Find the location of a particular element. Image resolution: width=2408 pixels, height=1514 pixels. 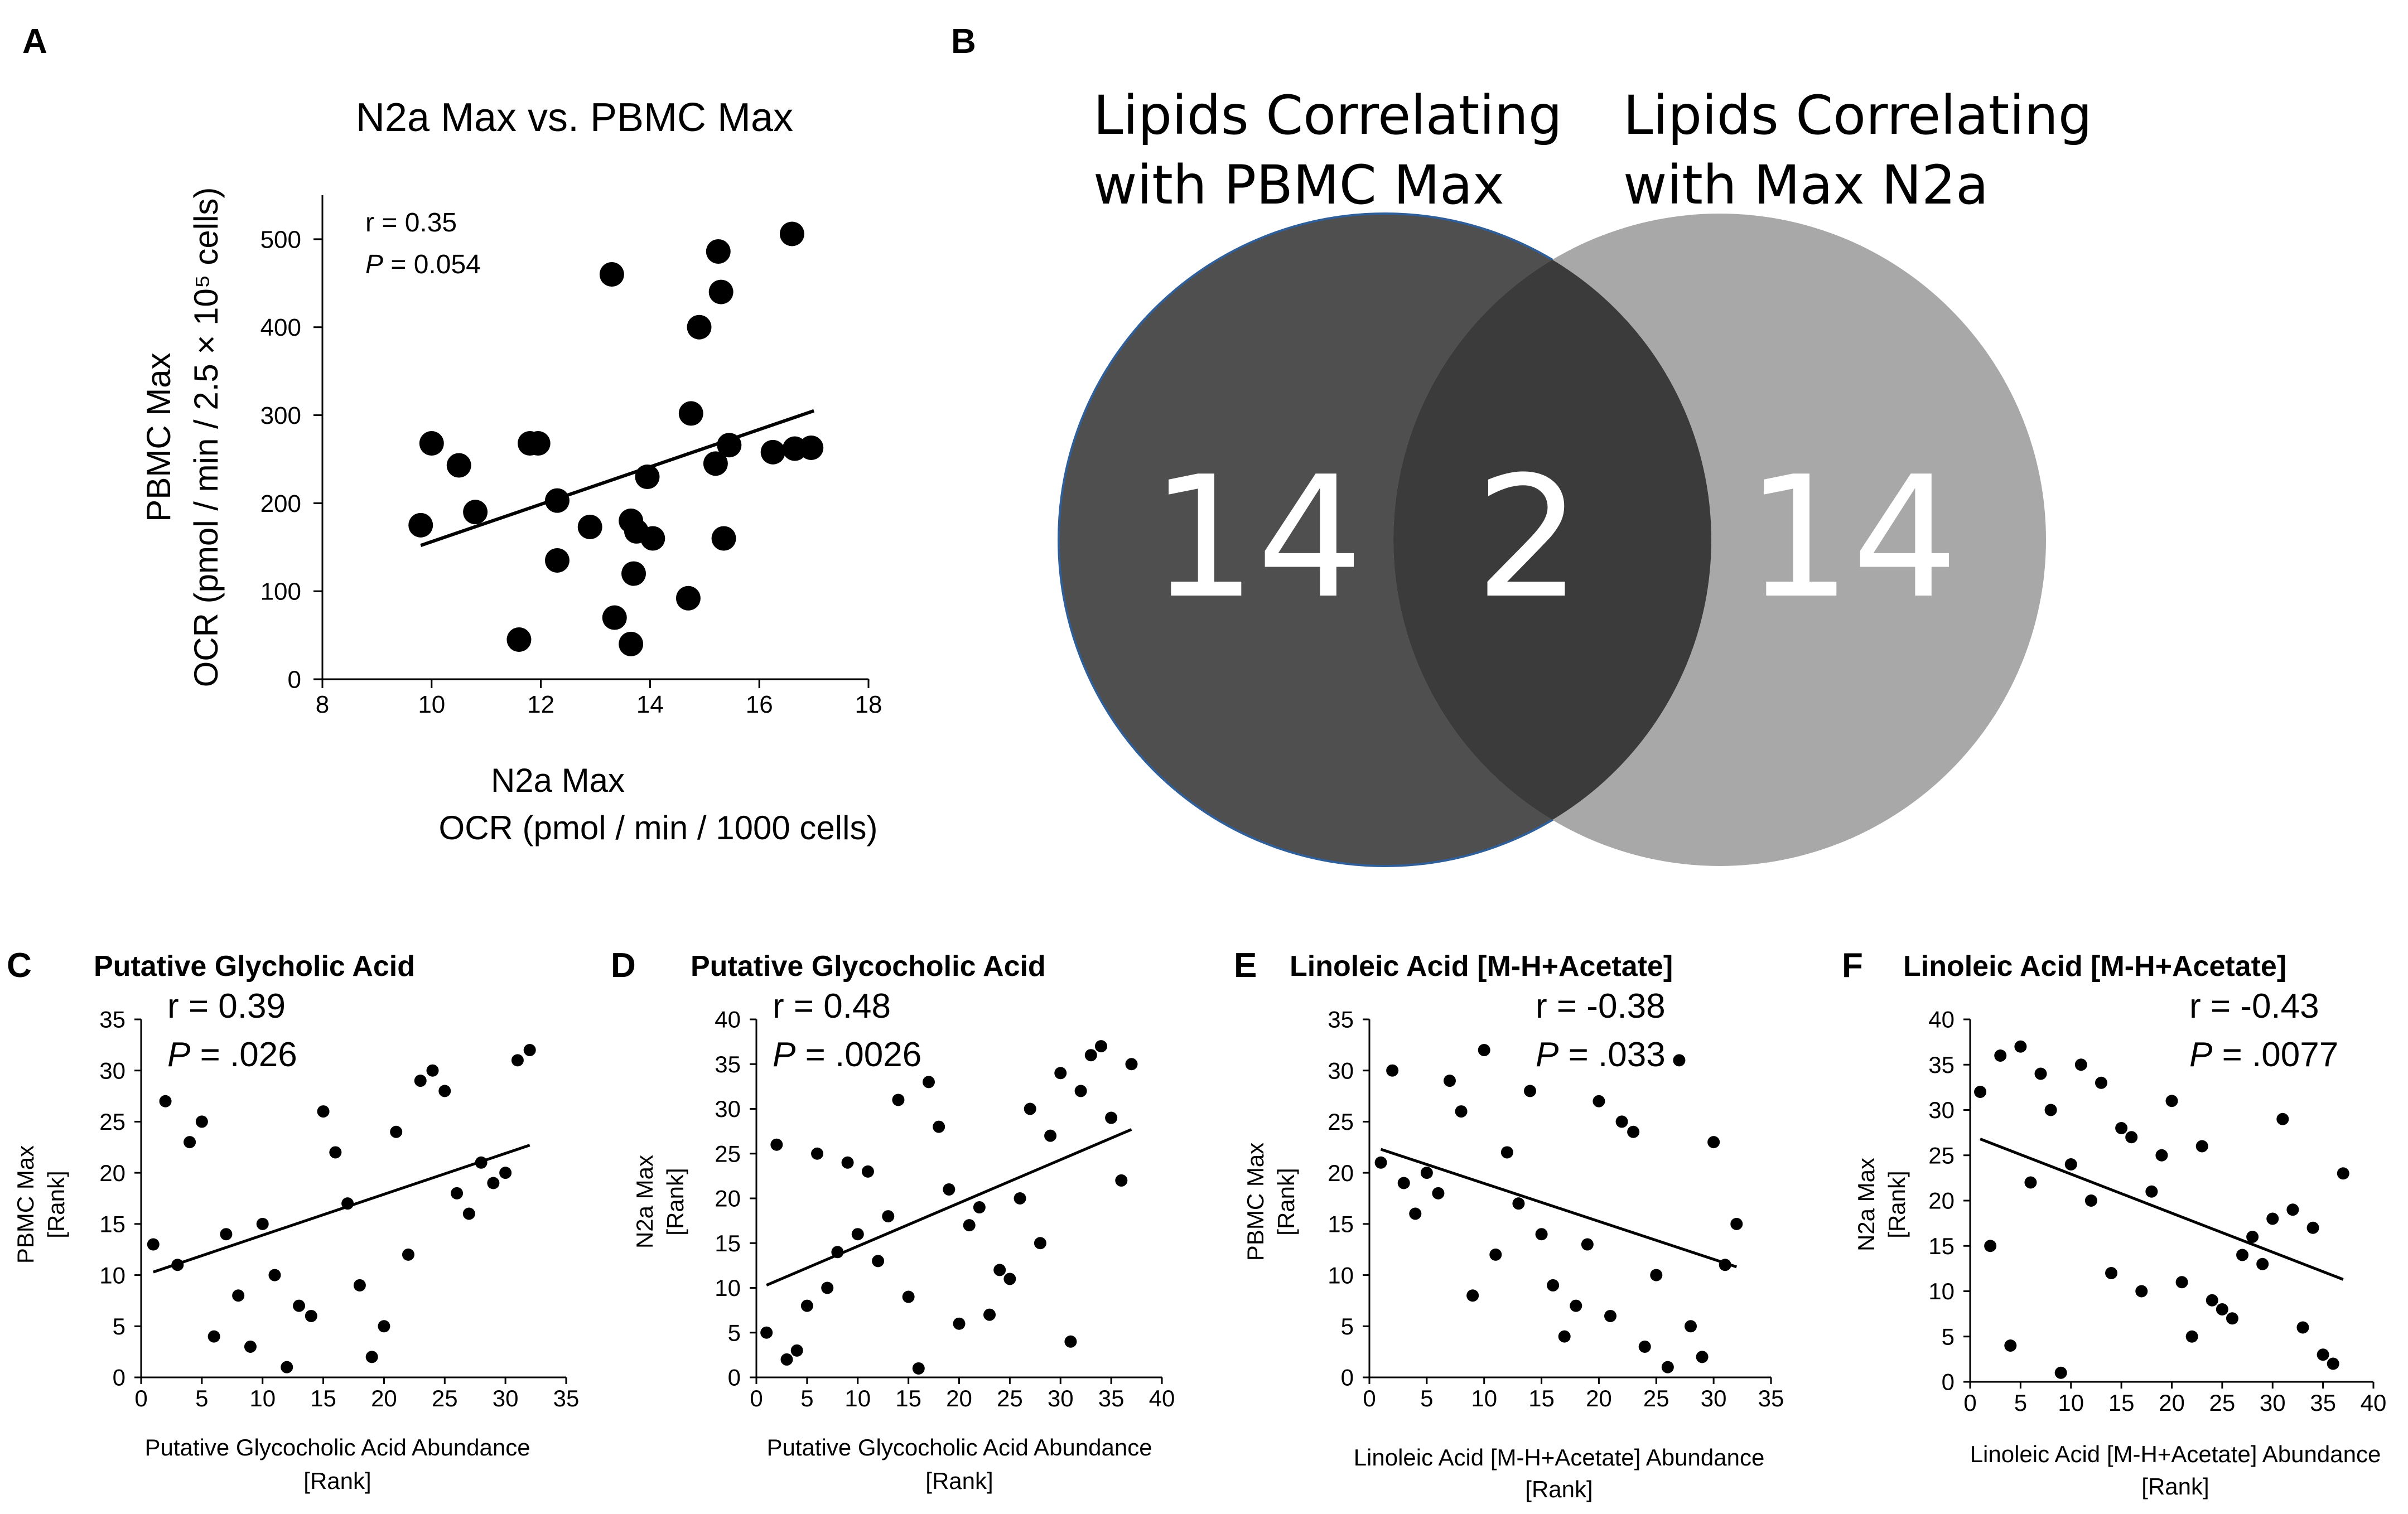

y-tick-label: 100 is located at coordinates (280, 592).